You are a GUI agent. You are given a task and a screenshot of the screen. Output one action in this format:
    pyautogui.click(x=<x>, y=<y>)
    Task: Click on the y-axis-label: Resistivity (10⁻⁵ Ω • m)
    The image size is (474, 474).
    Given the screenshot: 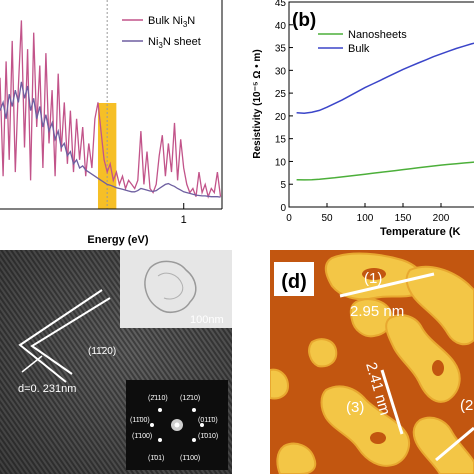 What is the action you would take?
    pyautogui.click(x=257, y=103)
    